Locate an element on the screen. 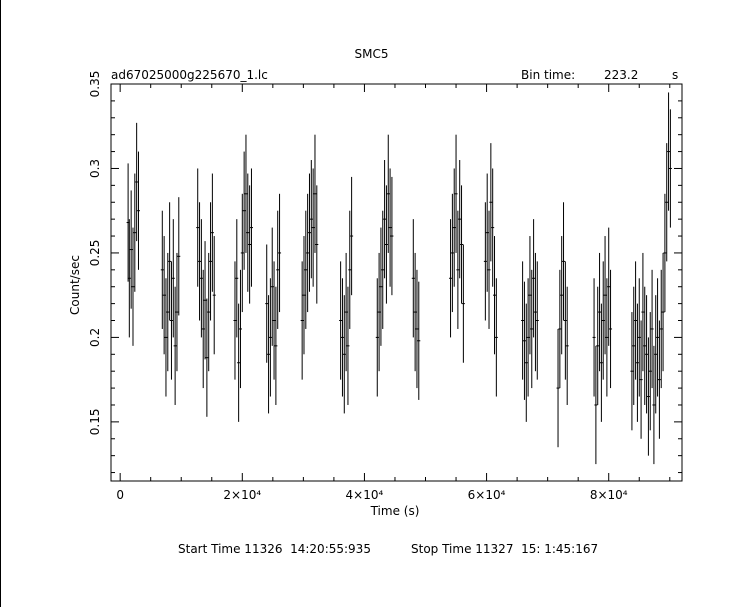 The width and height of the screenshot is (743, 607). y-tick-label: 0.15 is located at coordinates (95, 422).